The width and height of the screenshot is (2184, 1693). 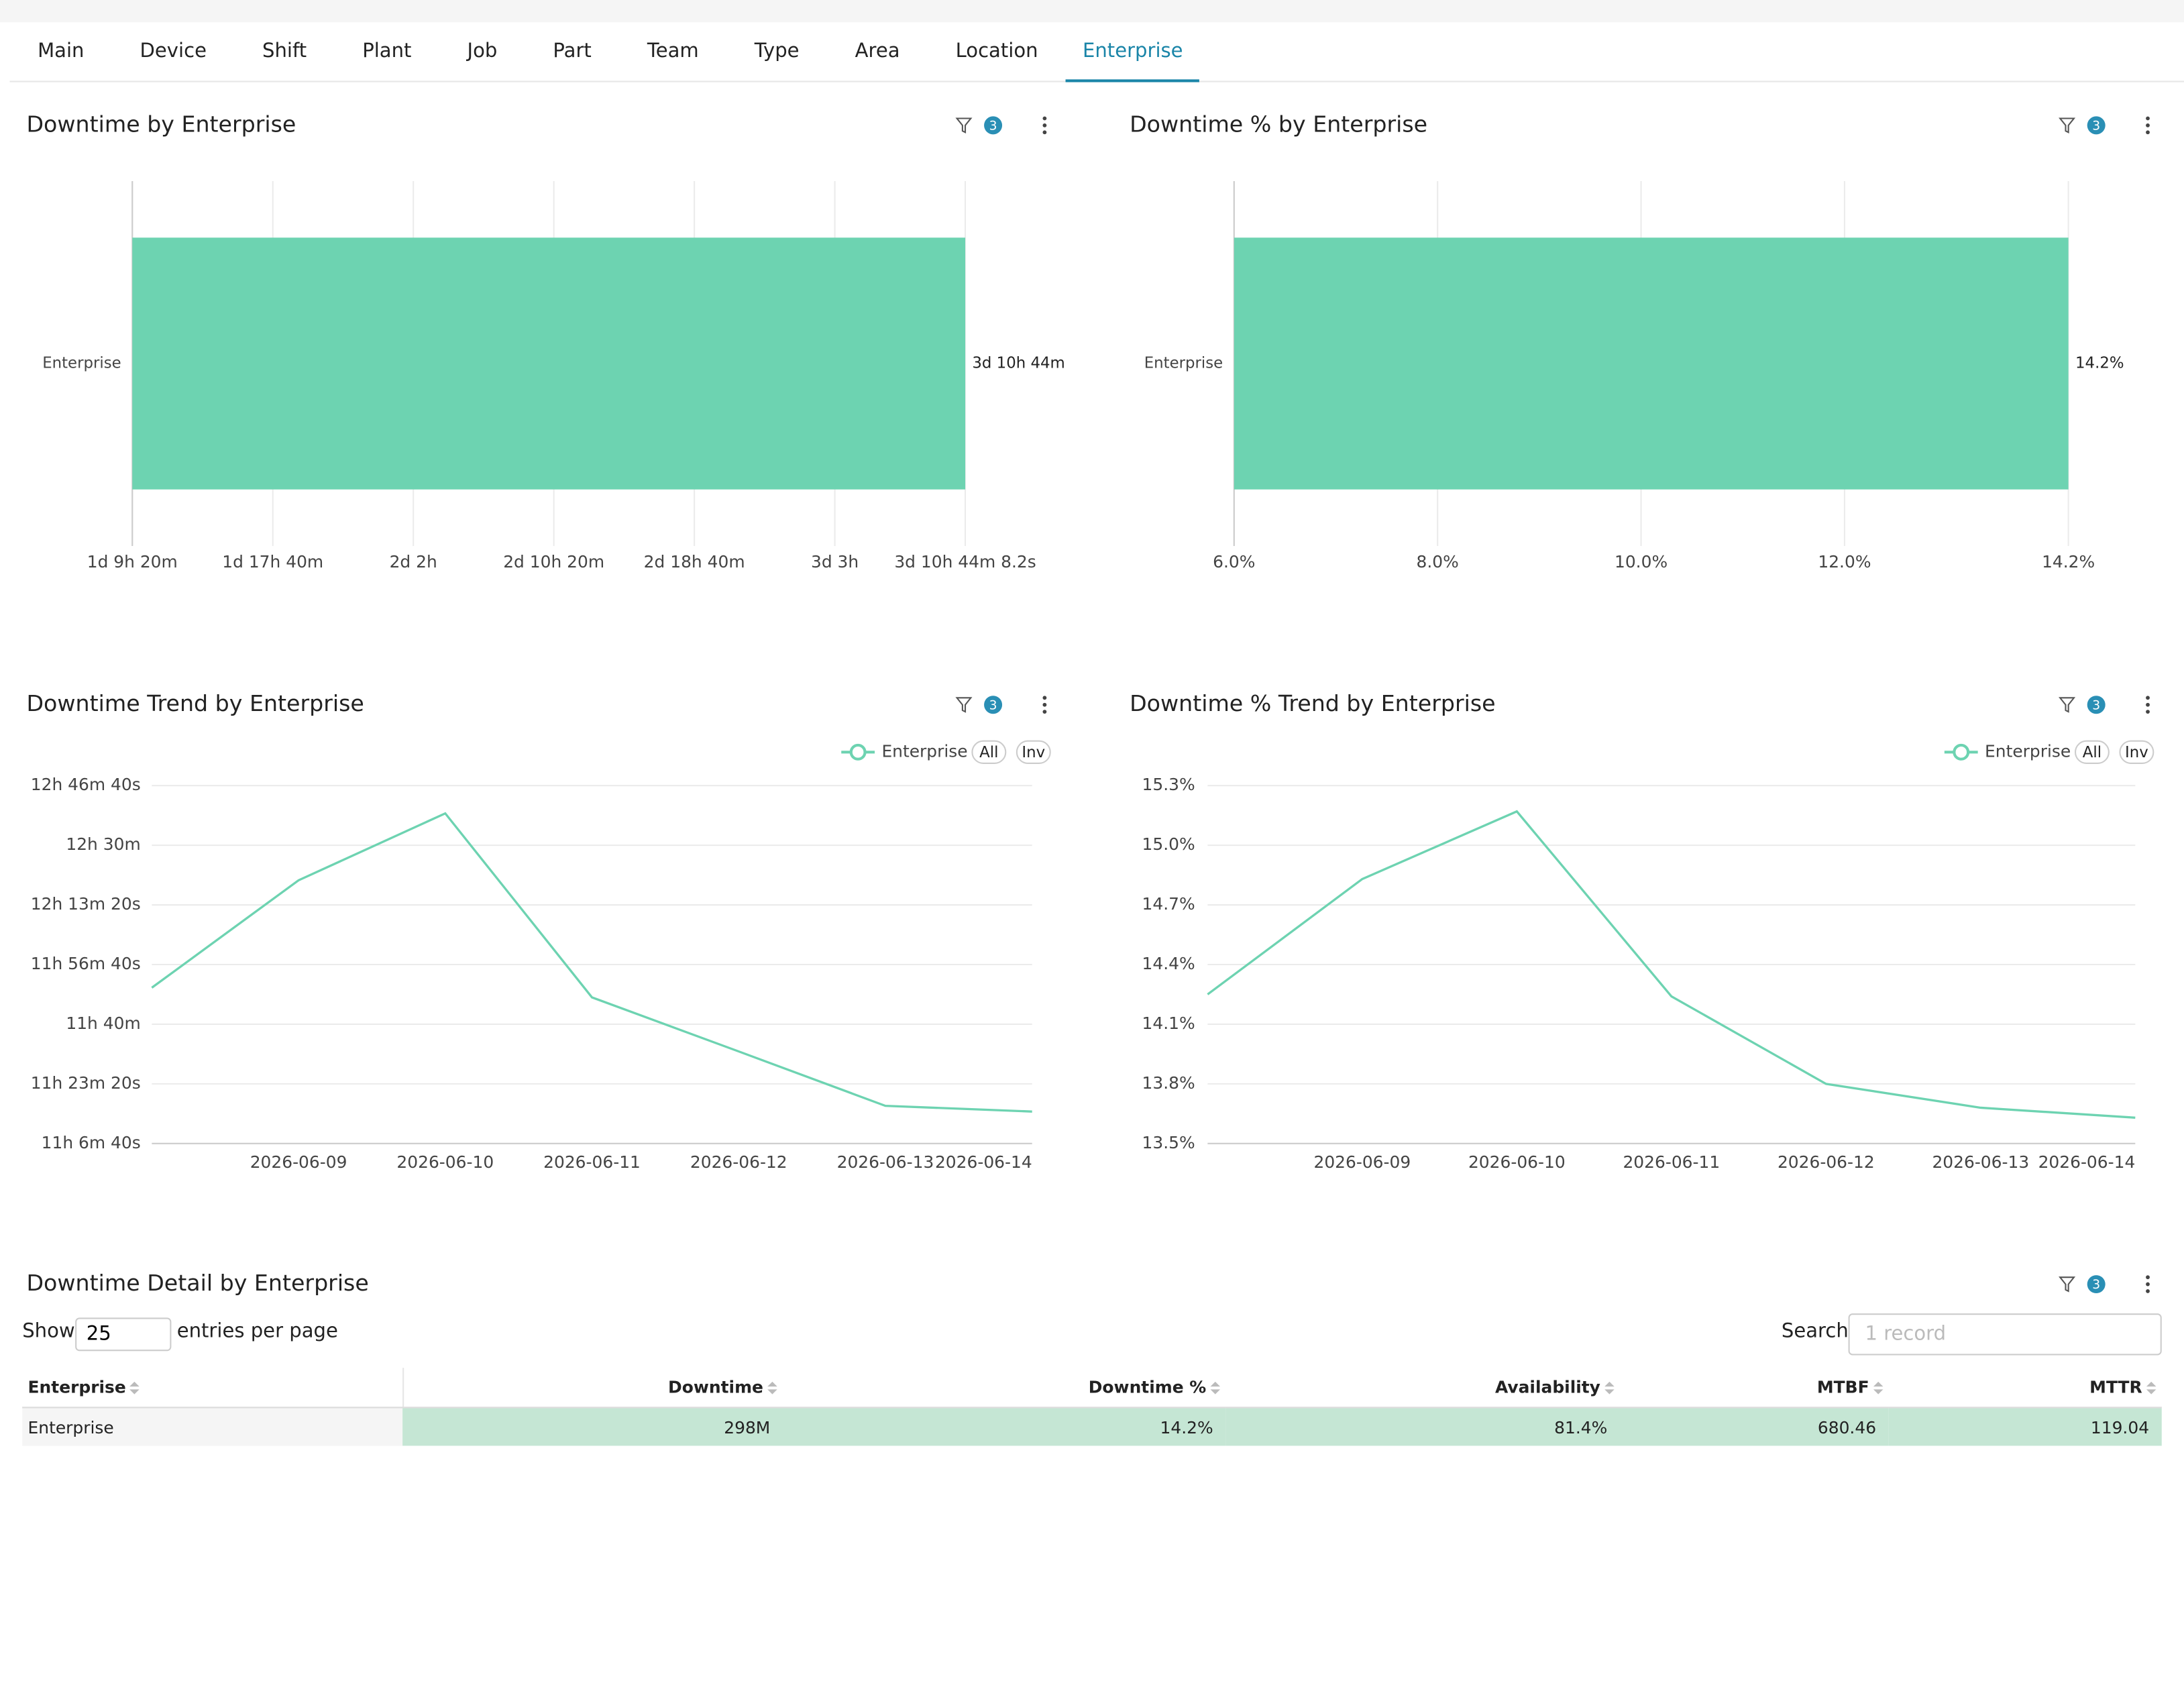 What do you see at coordinates (1313, 703) in the screenshot?
I see `panel-title: Downtime % Trend by Enterprise` at bounding box center [1313, 703].